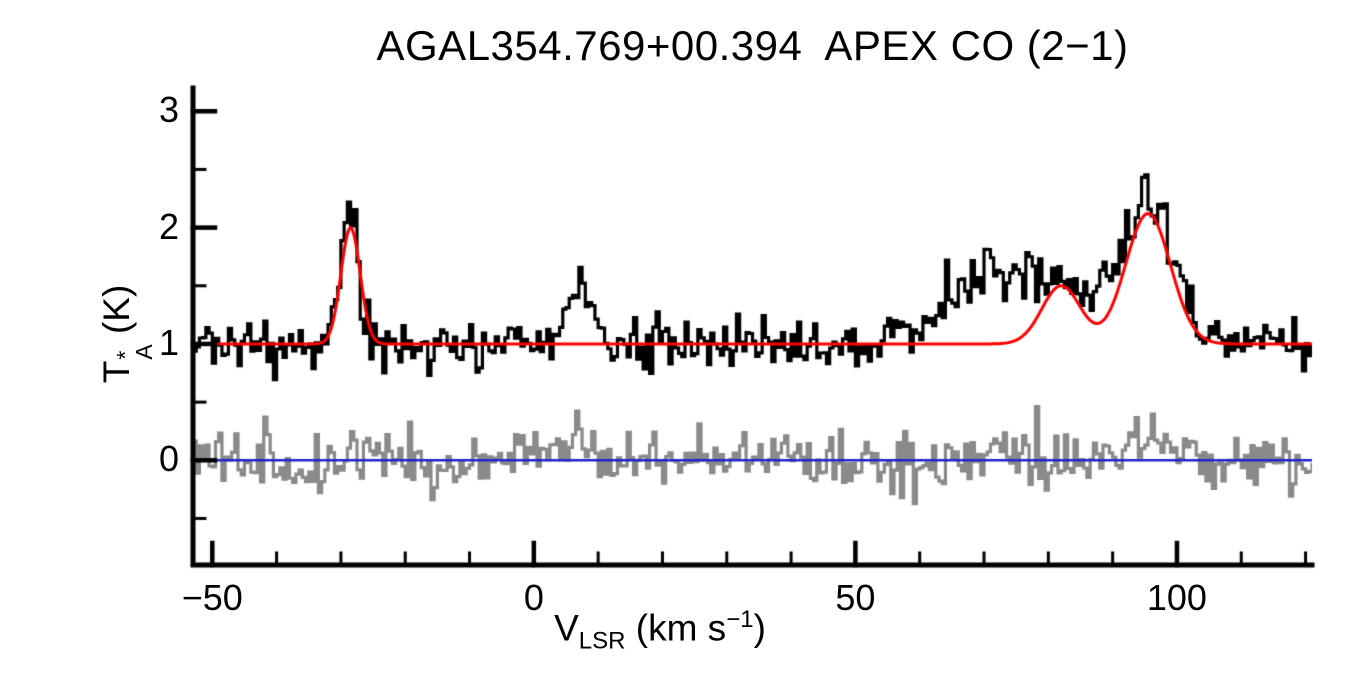  I want to click on y-tick-label: 2, so click(168, 226).